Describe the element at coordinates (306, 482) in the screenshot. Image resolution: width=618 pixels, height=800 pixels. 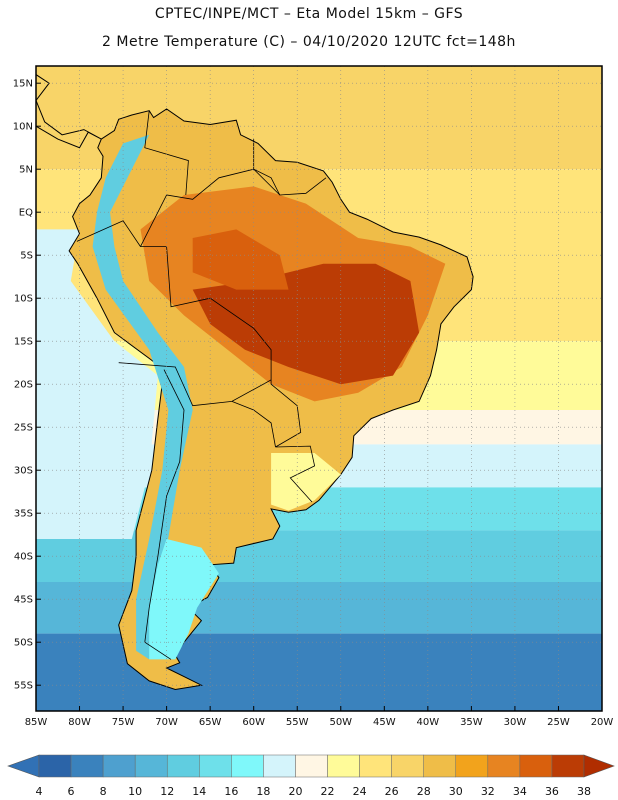
I see `uruguay-mild-region` at that location.